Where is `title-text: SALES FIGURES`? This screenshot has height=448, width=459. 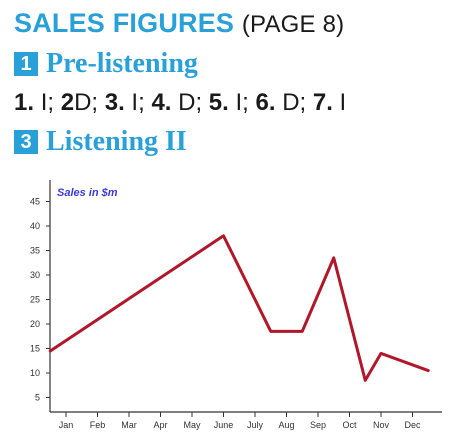 title-text: SALES FIGURES is located at coordinates (124, 23).